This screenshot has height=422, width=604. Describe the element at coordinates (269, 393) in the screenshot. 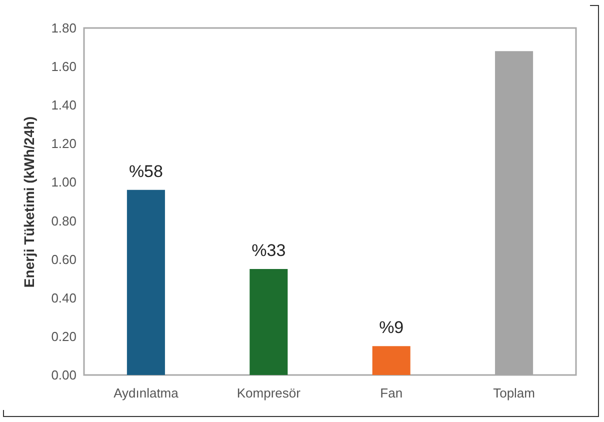

I see `x-tick-label: Kompresör` at that location.